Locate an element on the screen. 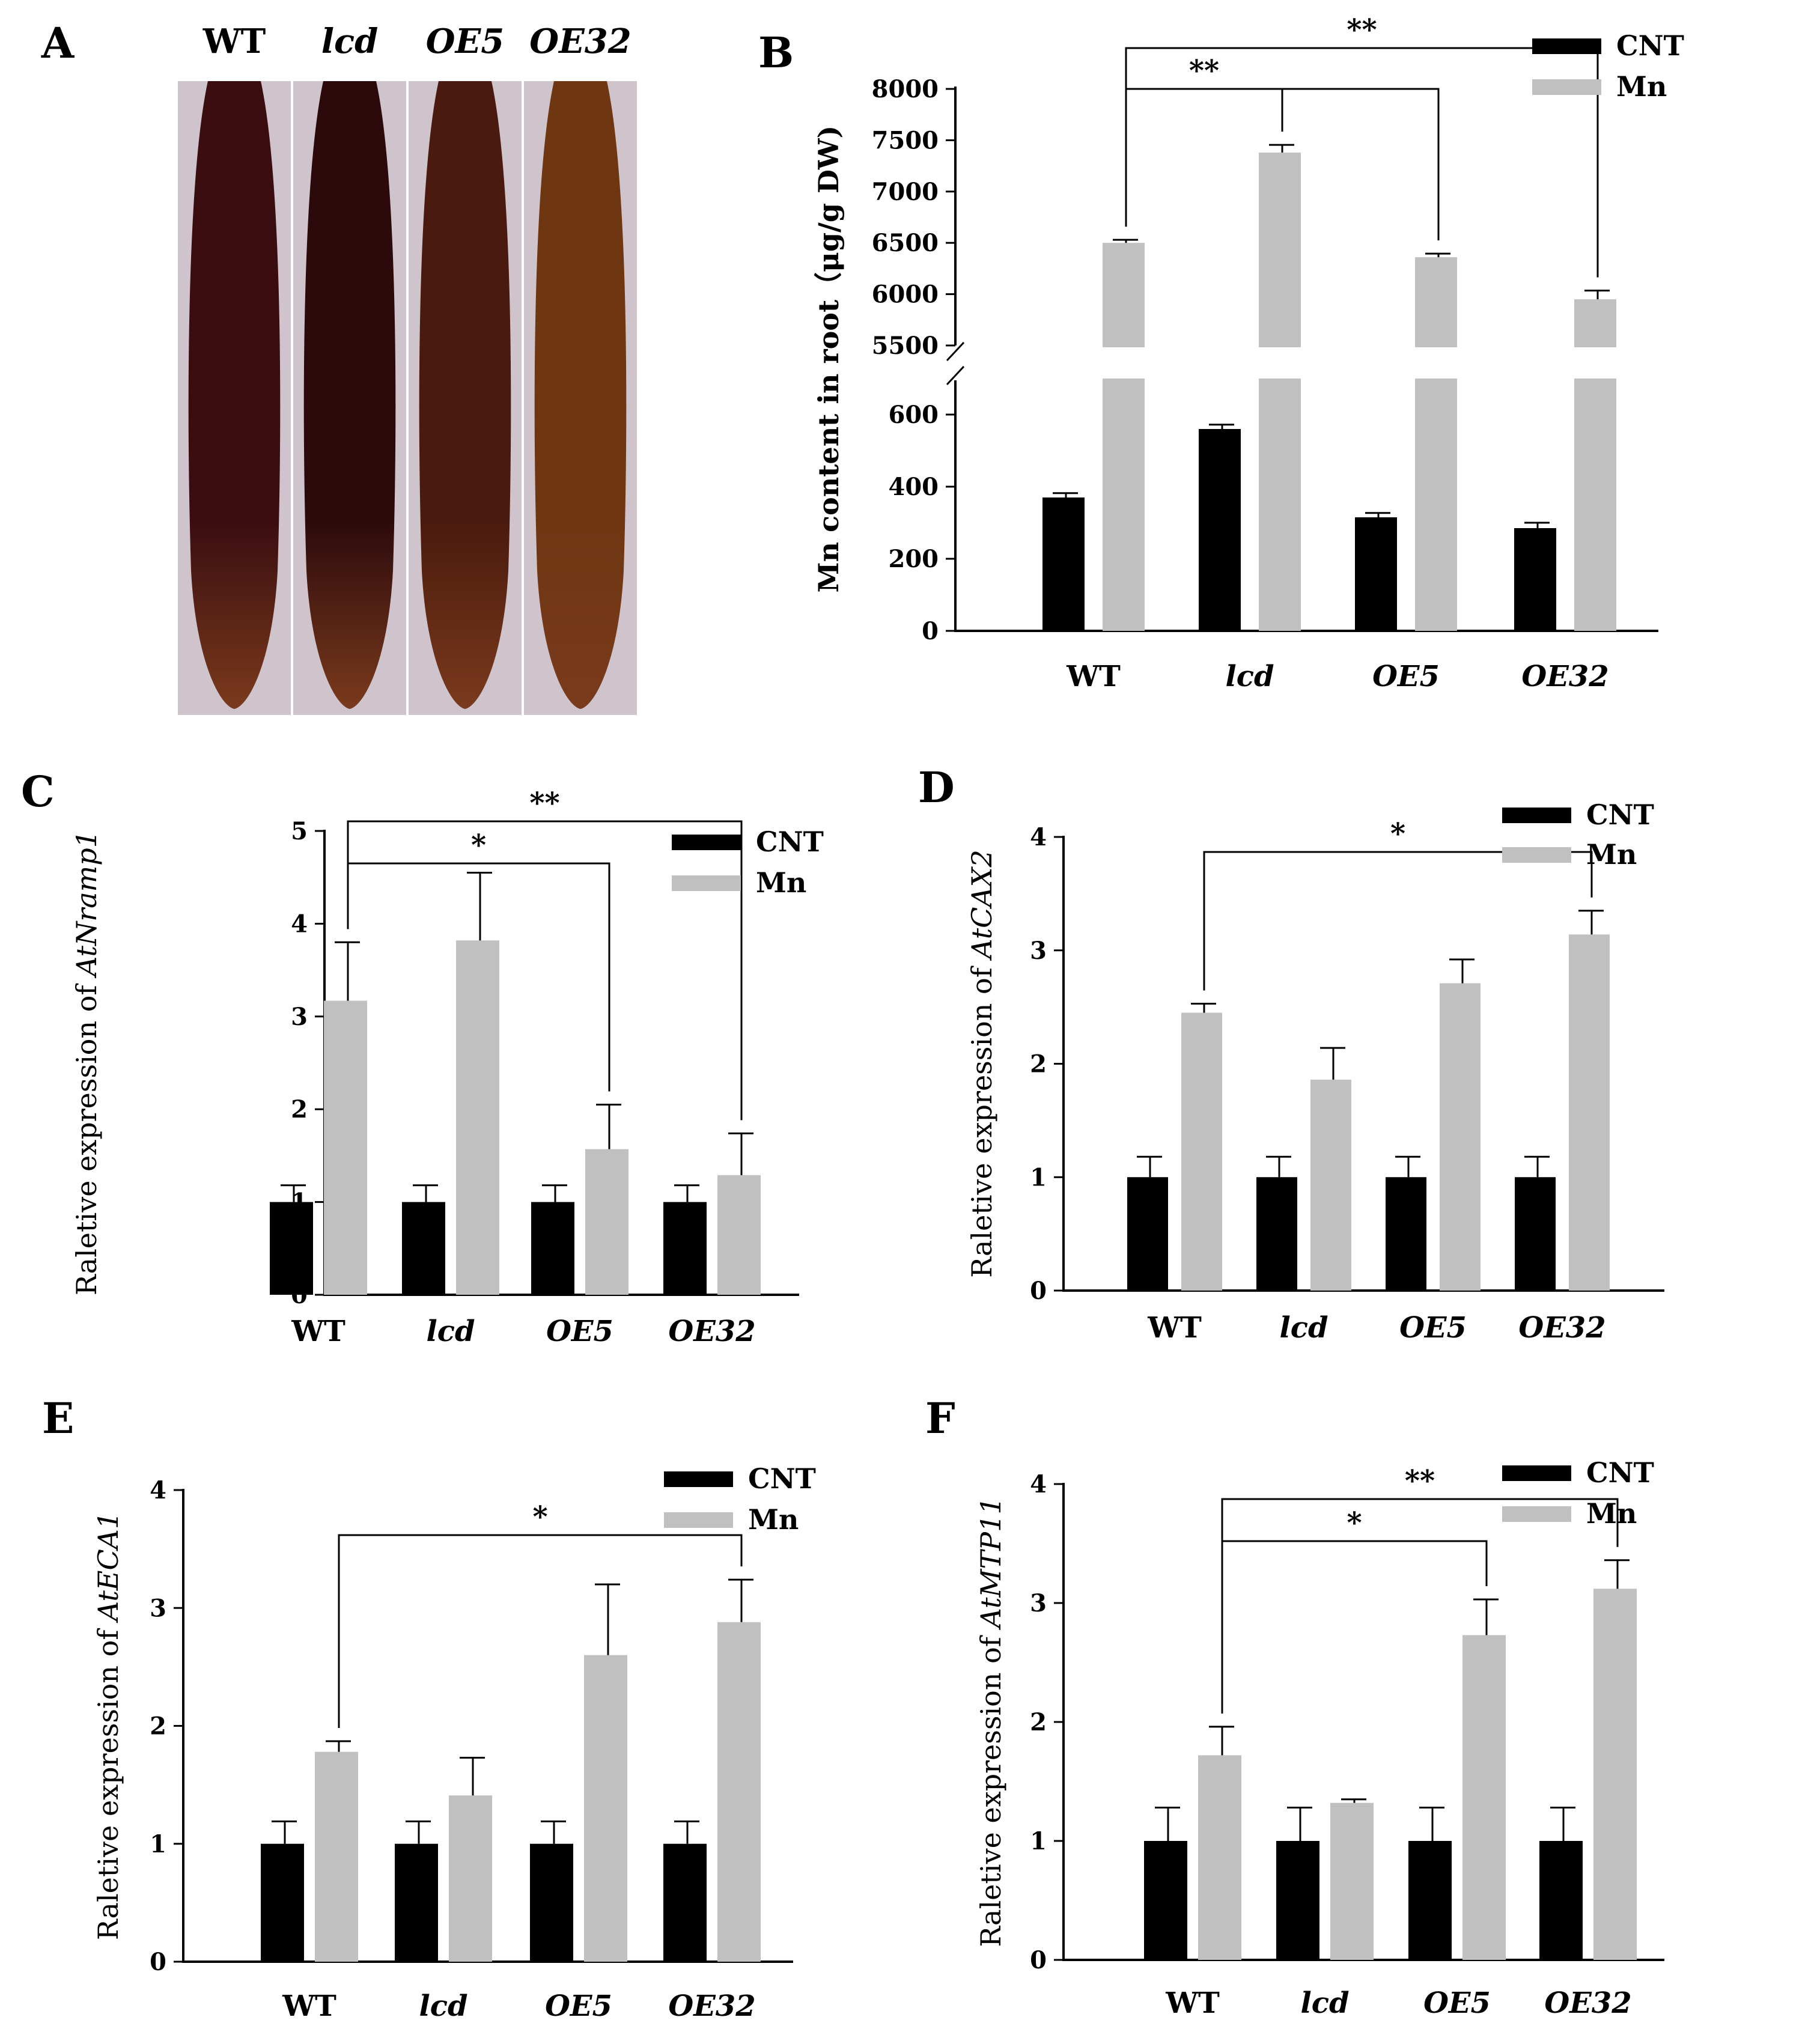 The image size is (1820, 2035). y-tick-label: 8000 is located at coordinates (906, 89).